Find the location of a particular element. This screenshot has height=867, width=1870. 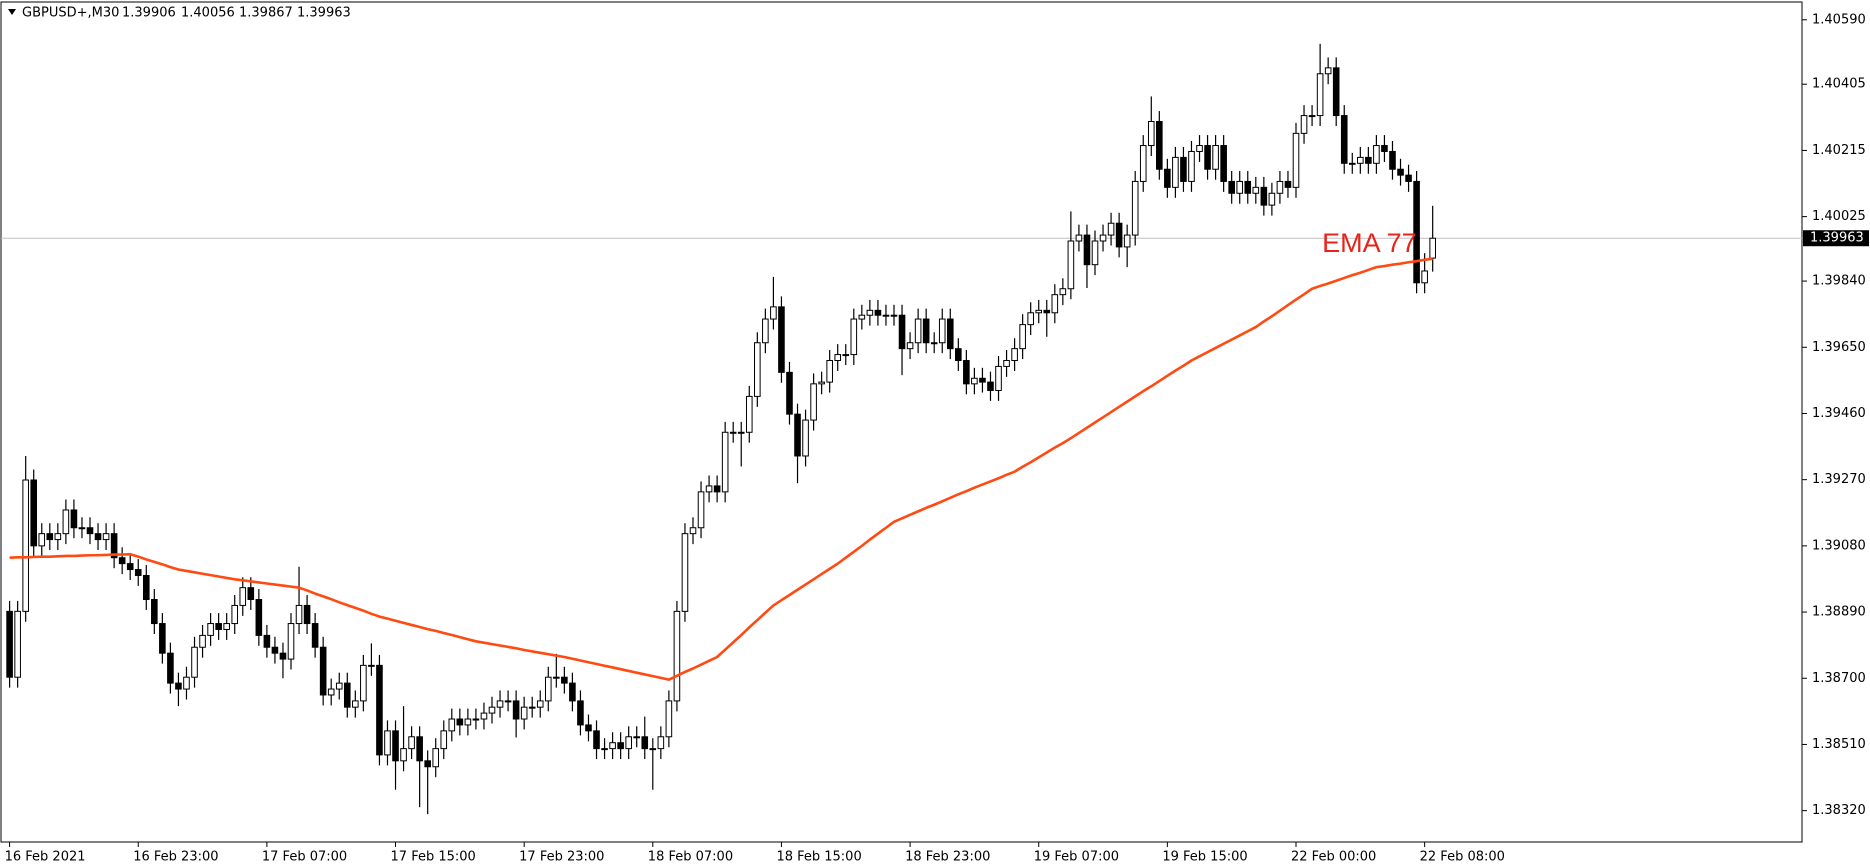

y-tick-label: 1.40215 is located at coordinates (1839, 150).